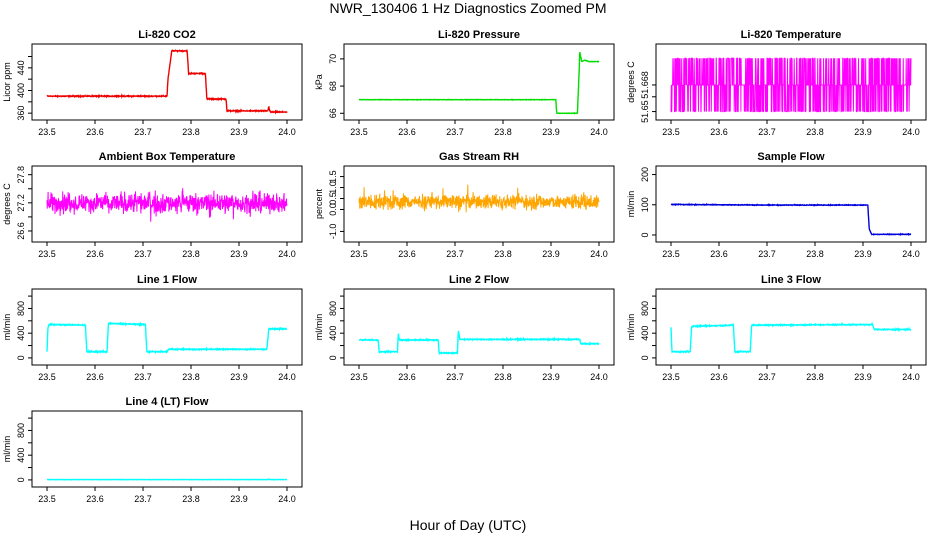  Describe the element at coordinates (21, 175) in the screenshot. I see `y-tick-label: 27.8` at that location.